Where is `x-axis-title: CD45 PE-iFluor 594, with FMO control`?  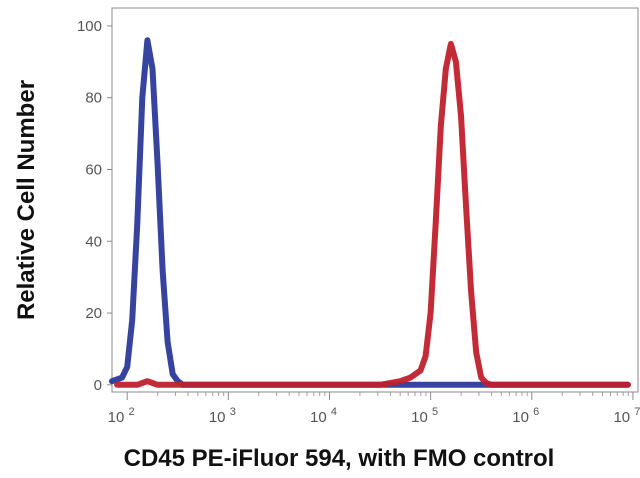 x-axis-title: CD45 PE-iFluor 594, with FMO control is located at coordinates (339, 458).